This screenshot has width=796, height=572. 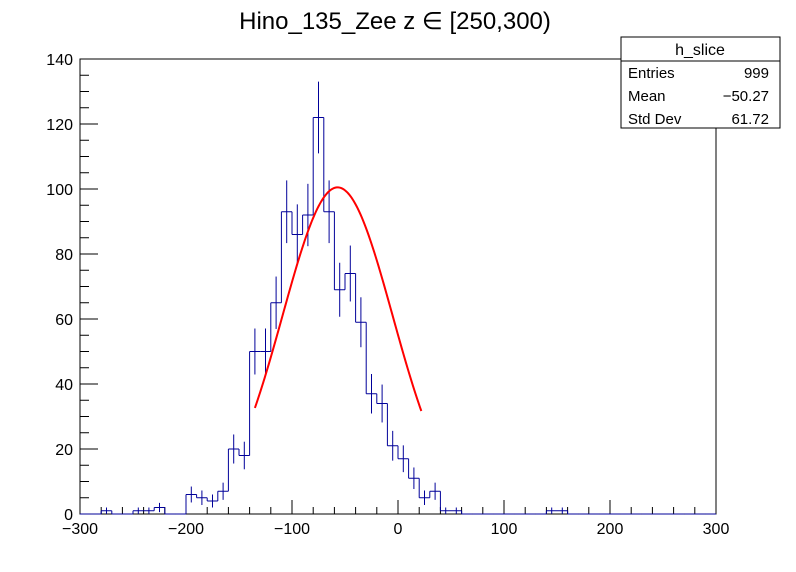 I want to click on stats-box-frame, so click(x=700, y=82).